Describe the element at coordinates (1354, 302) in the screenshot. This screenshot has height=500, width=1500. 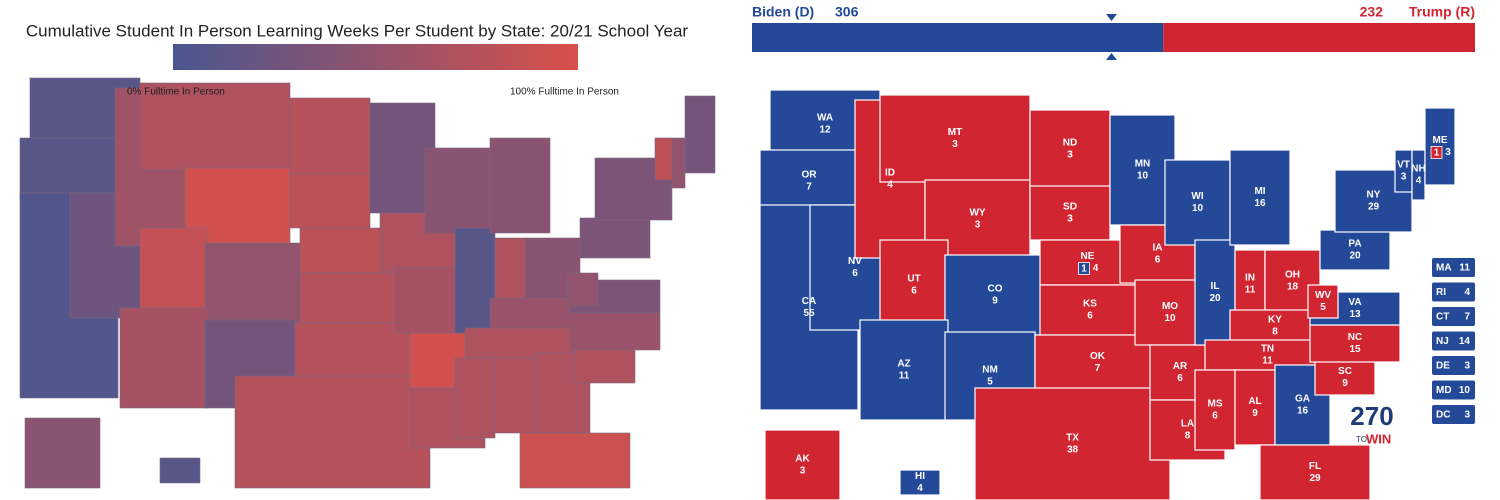
I see `state-abbr: VA` at that location.